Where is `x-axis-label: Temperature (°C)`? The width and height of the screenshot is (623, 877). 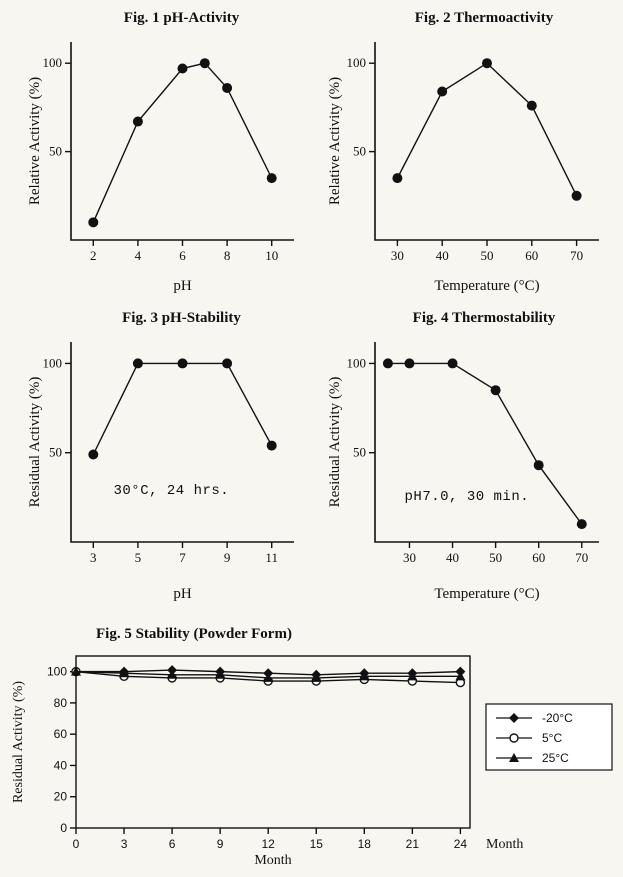
x-axis-label: Temperature (°C) is located at coordinates (486, 594).